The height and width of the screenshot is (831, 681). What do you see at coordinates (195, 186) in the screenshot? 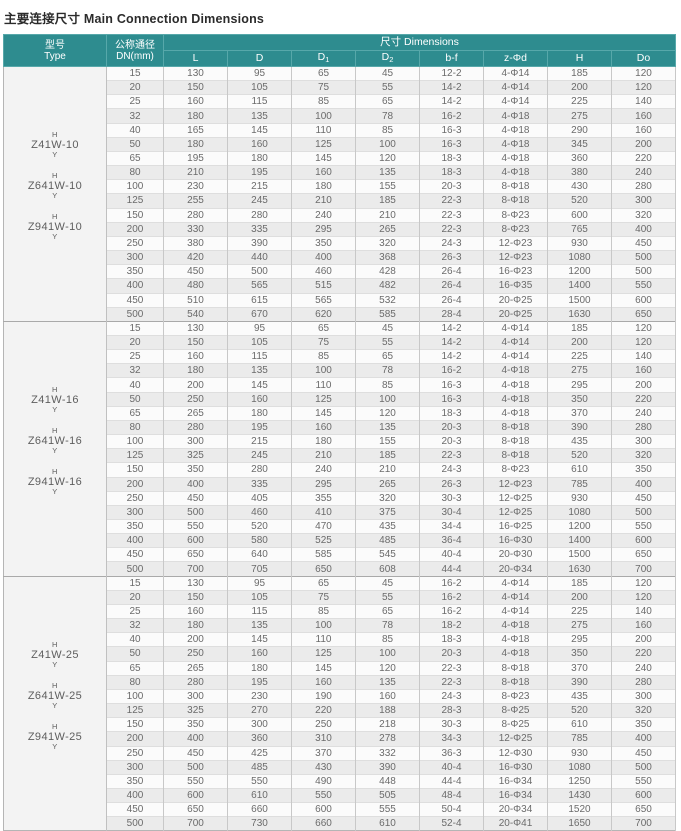
I see `l-cell: 230` at bounding box center [195, 186].